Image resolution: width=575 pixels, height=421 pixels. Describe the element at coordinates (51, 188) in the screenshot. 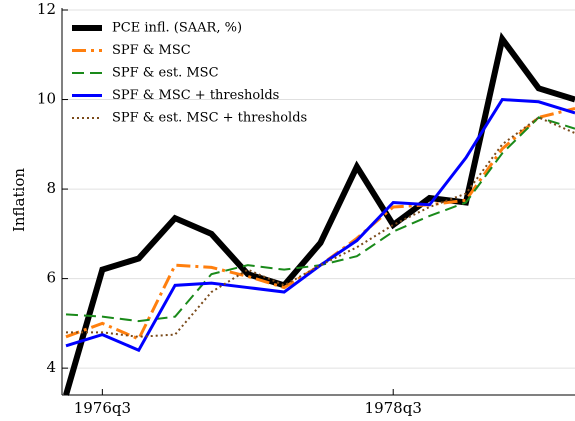

I see `y-tick-label: 8` at that location.